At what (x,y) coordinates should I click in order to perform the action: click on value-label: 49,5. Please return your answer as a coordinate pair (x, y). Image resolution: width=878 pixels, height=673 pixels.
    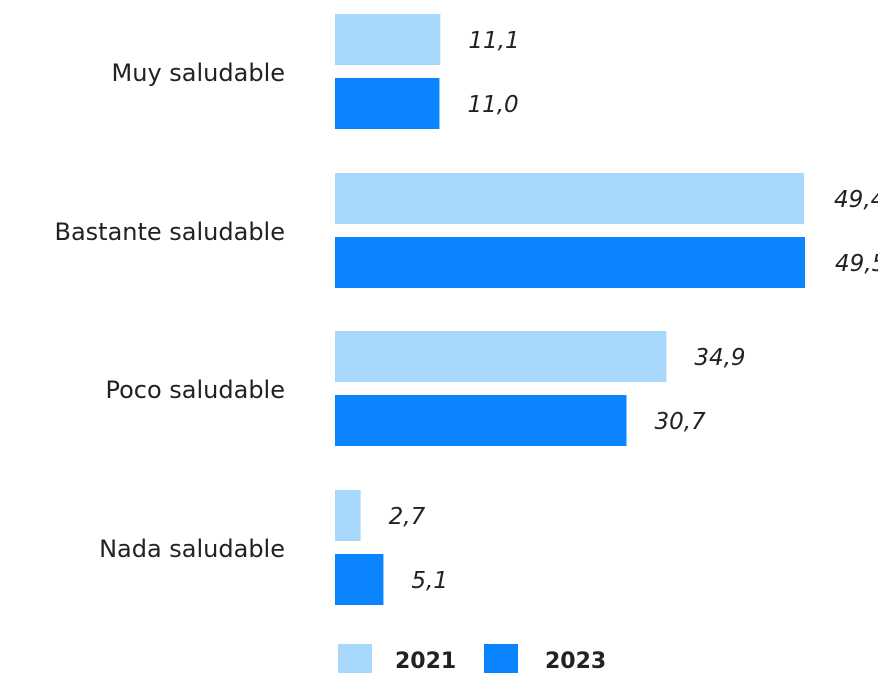
    Looking at the image, I should click on (856, 264).